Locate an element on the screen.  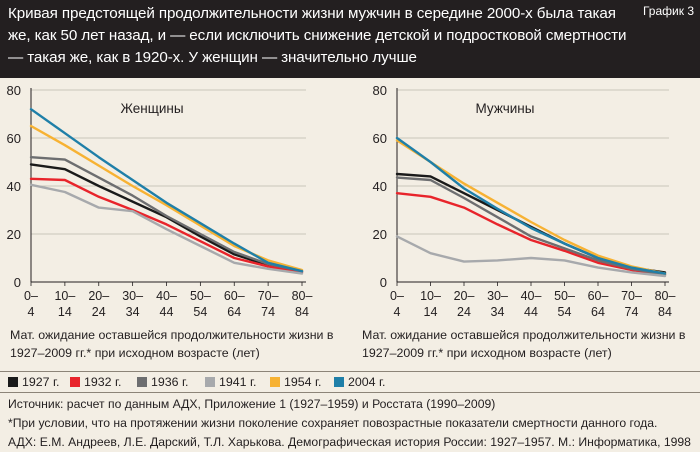
y-tick-label-men: 60 is located at coordinates (380, 138).